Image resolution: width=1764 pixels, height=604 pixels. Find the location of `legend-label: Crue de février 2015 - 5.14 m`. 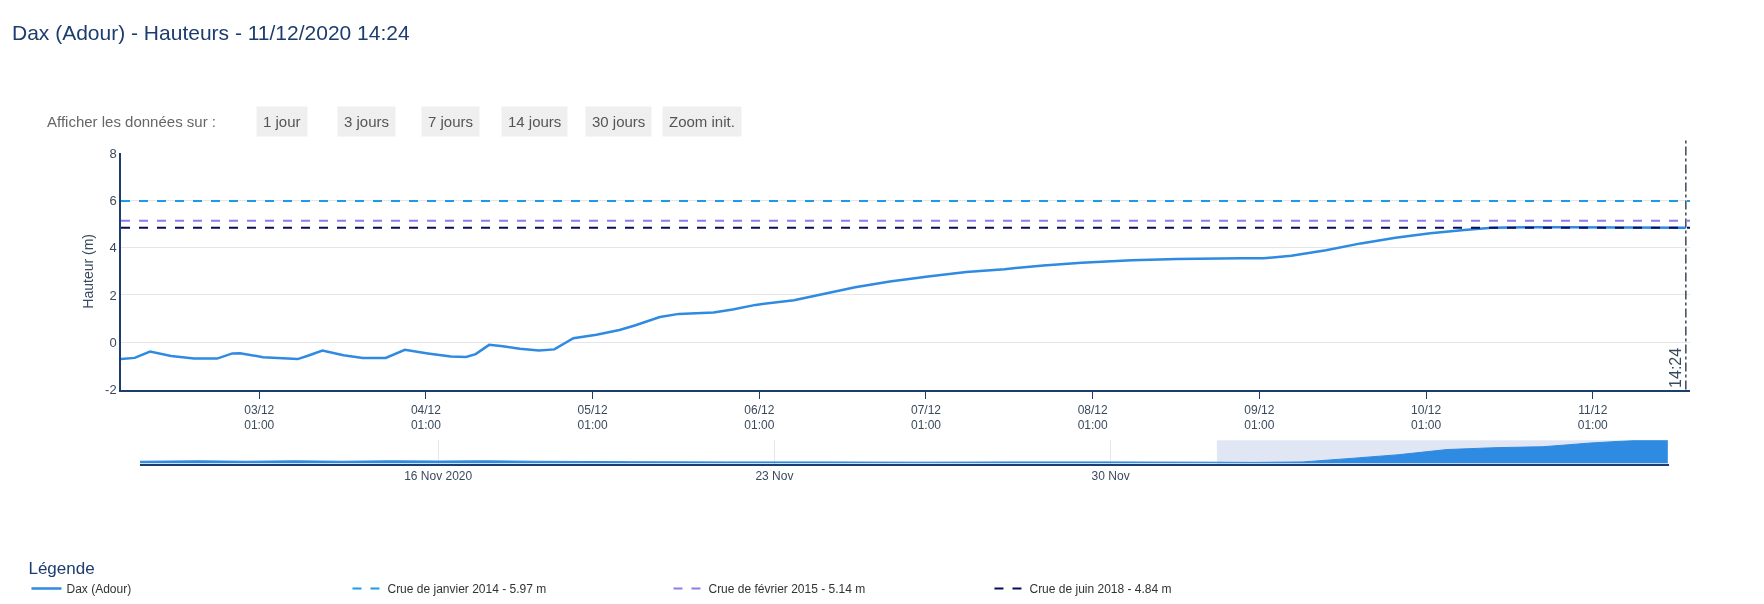

legend-label: Crue de février 2015 - 5.14 m is located at coordinates (787, 589).